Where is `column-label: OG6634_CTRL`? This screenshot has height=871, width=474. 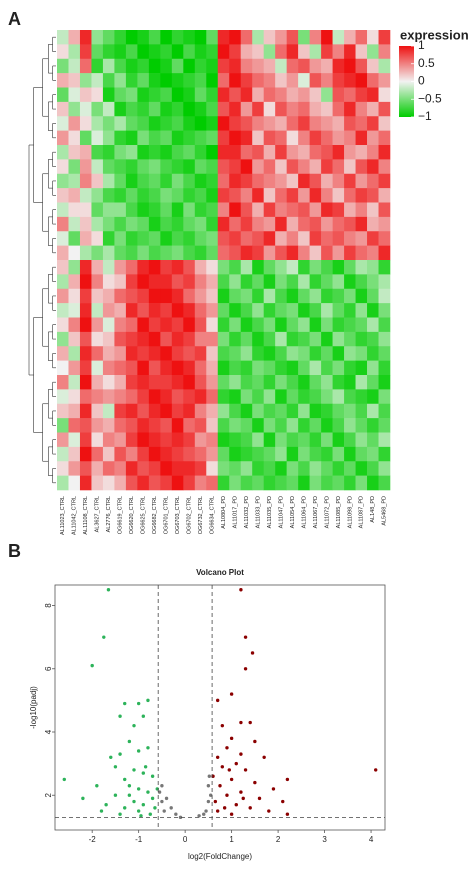
column-label: OG6634_CTRL is located at coordinates (212, 515).